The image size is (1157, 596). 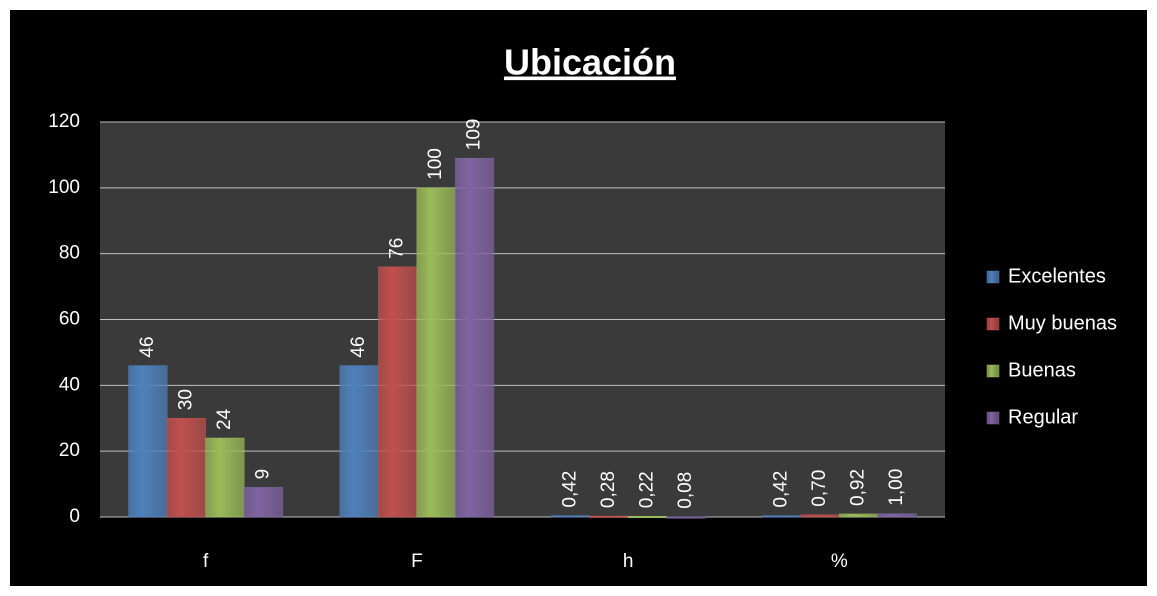 I want to click on legend-label: Muy buenas, so click(x=1062, y=323).